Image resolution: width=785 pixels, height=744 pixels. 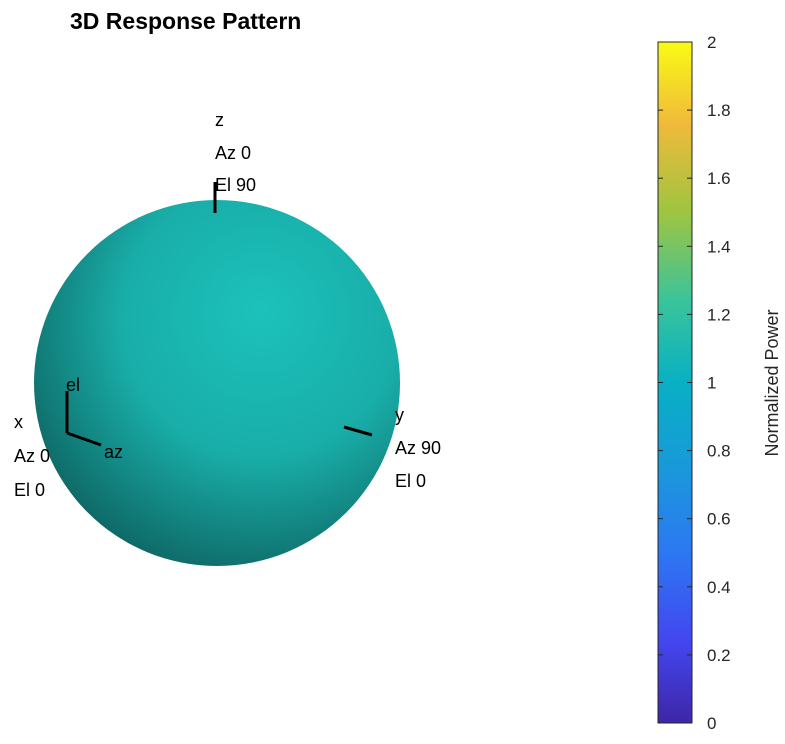 I want to click on az-local-label: az, so click(x=113, y=452).